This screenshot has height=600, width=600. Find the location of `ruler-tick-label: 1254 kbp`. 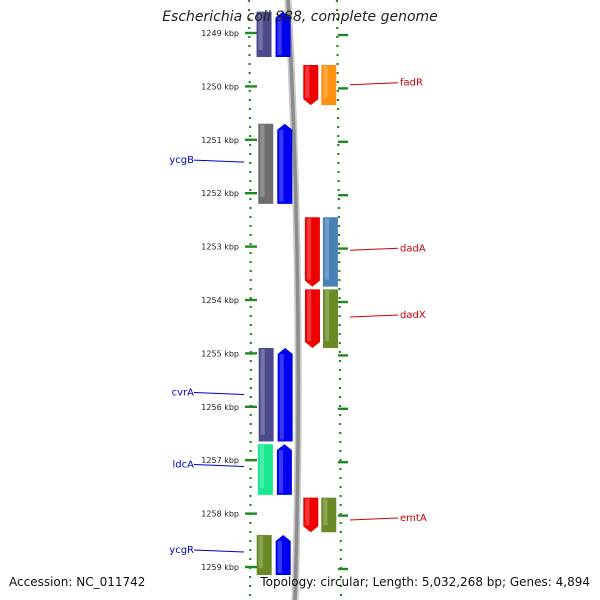

ruler-tick-label: 1254 kbp is located at coordinates (220, 300).